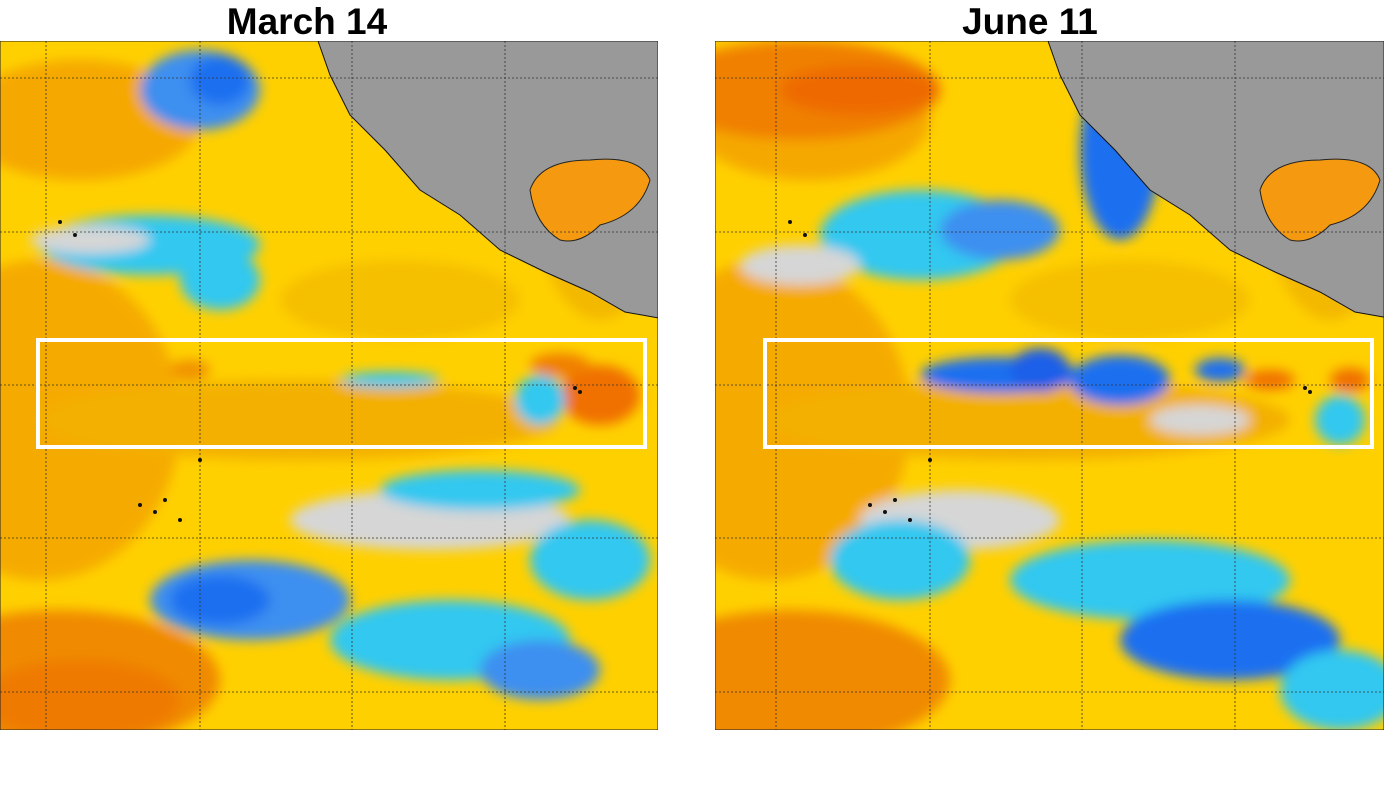  I want to click on panel-title: June 11, so click(1030, 21).